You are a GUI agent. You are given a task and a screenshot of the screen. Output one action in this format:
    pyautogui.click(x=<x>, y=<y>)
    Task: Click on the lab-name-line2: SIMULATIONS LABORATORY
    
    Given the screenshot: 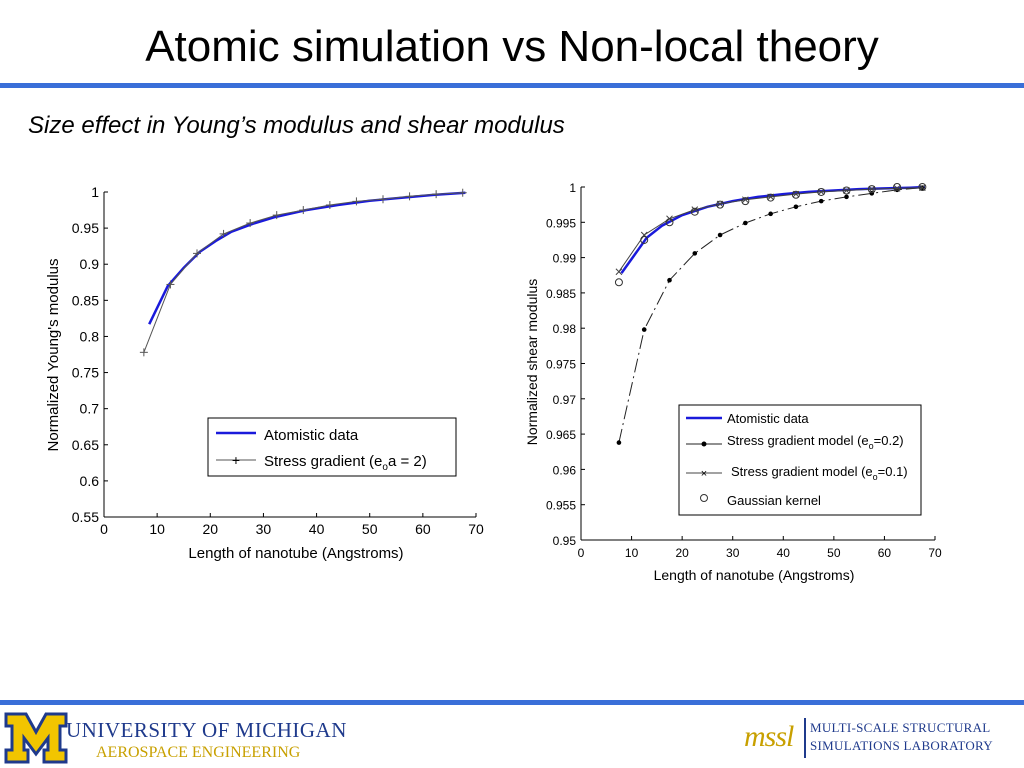 What is the action you would take?
    pyautogui.click(x=901, y=745)
    